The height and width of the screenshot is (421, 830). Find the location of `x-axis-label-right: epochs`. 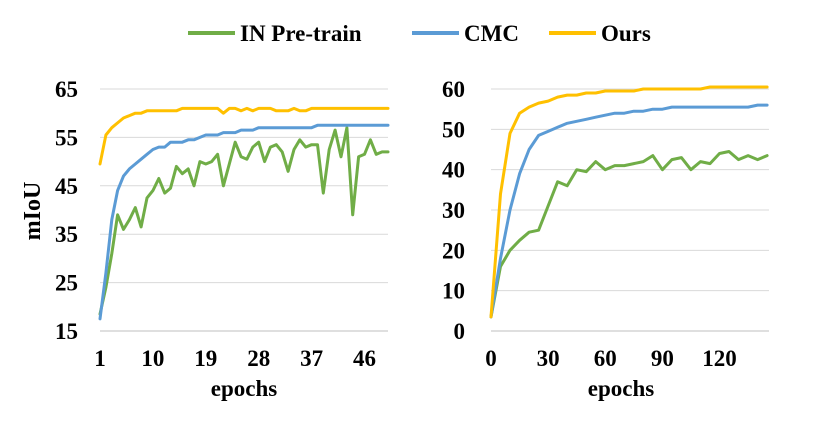

x-axis-label-right: epochs is located at coordinates (621, 388).